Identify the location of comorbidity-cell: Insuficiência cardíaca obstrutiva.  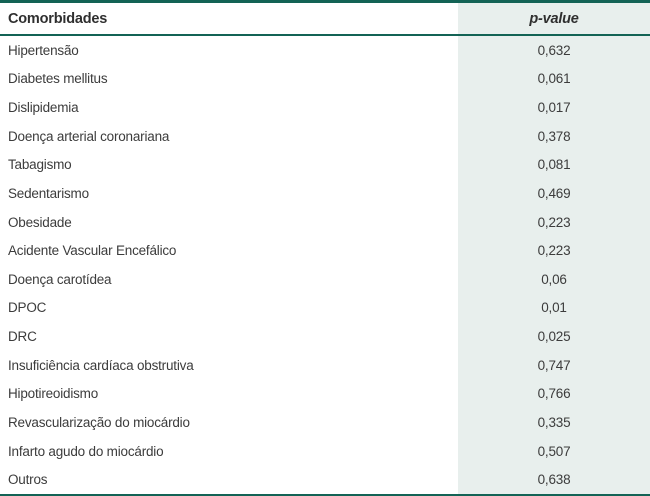
(101, 365).